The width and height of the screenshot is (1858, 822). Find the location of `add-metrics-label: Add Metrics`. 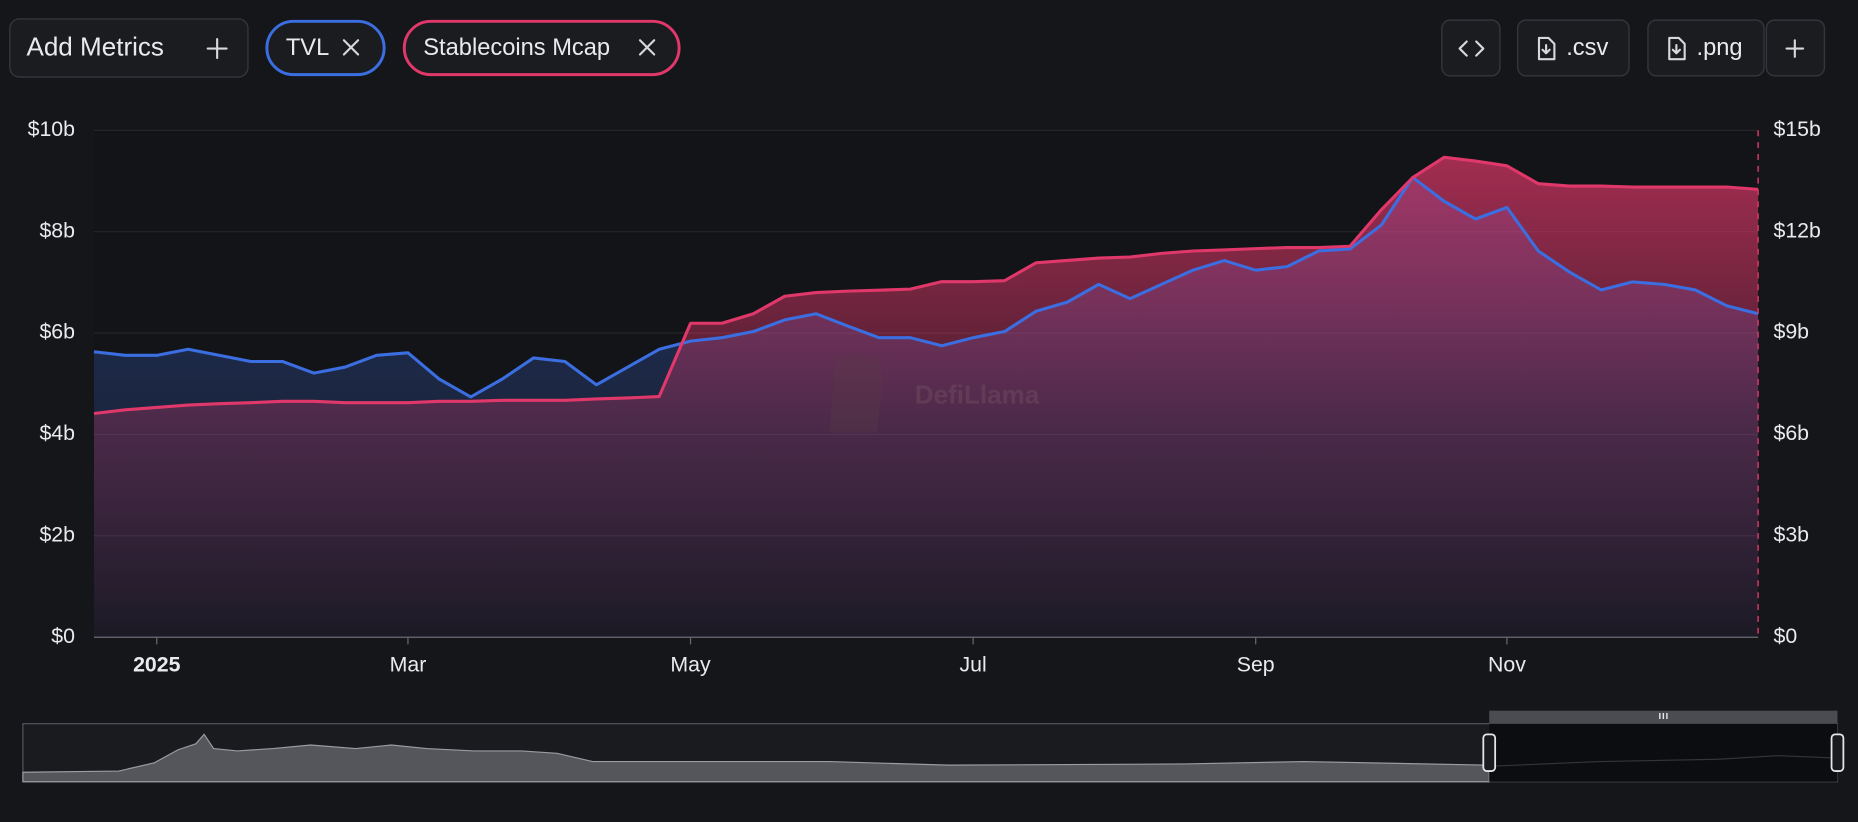

add-metrics-label: Add Metrics is located at coordinates (95, 46).